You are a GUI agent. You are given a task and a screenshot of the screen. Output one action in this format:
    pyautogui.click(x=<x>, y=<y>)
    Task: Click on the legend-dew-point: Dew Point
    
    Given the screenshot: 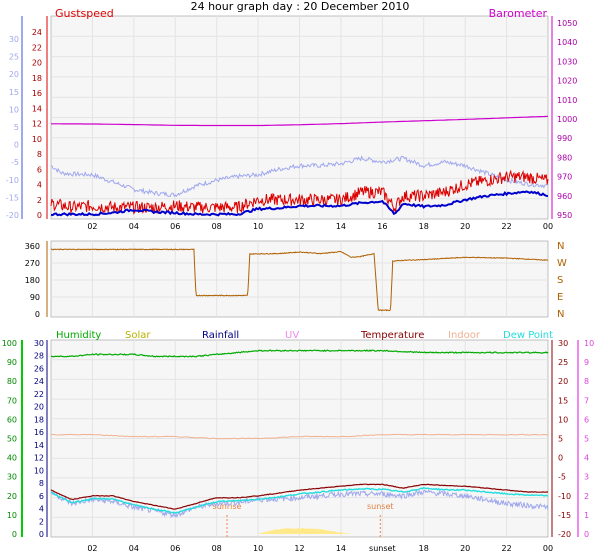 What is the action you would take?
    pyautogui.click(x=528, y=335)
    